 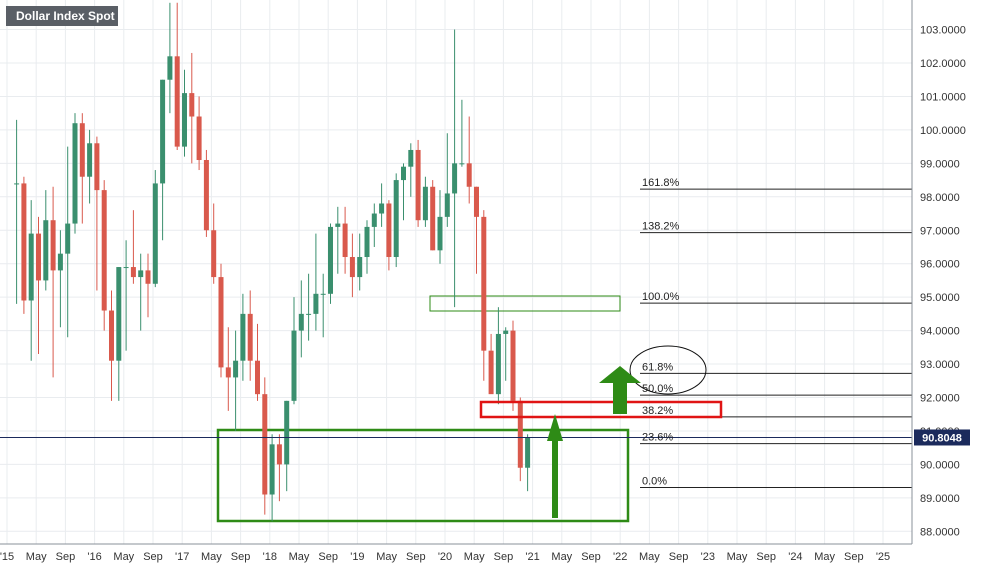 I want to click on resistance-box, so click(x=525, y=303).